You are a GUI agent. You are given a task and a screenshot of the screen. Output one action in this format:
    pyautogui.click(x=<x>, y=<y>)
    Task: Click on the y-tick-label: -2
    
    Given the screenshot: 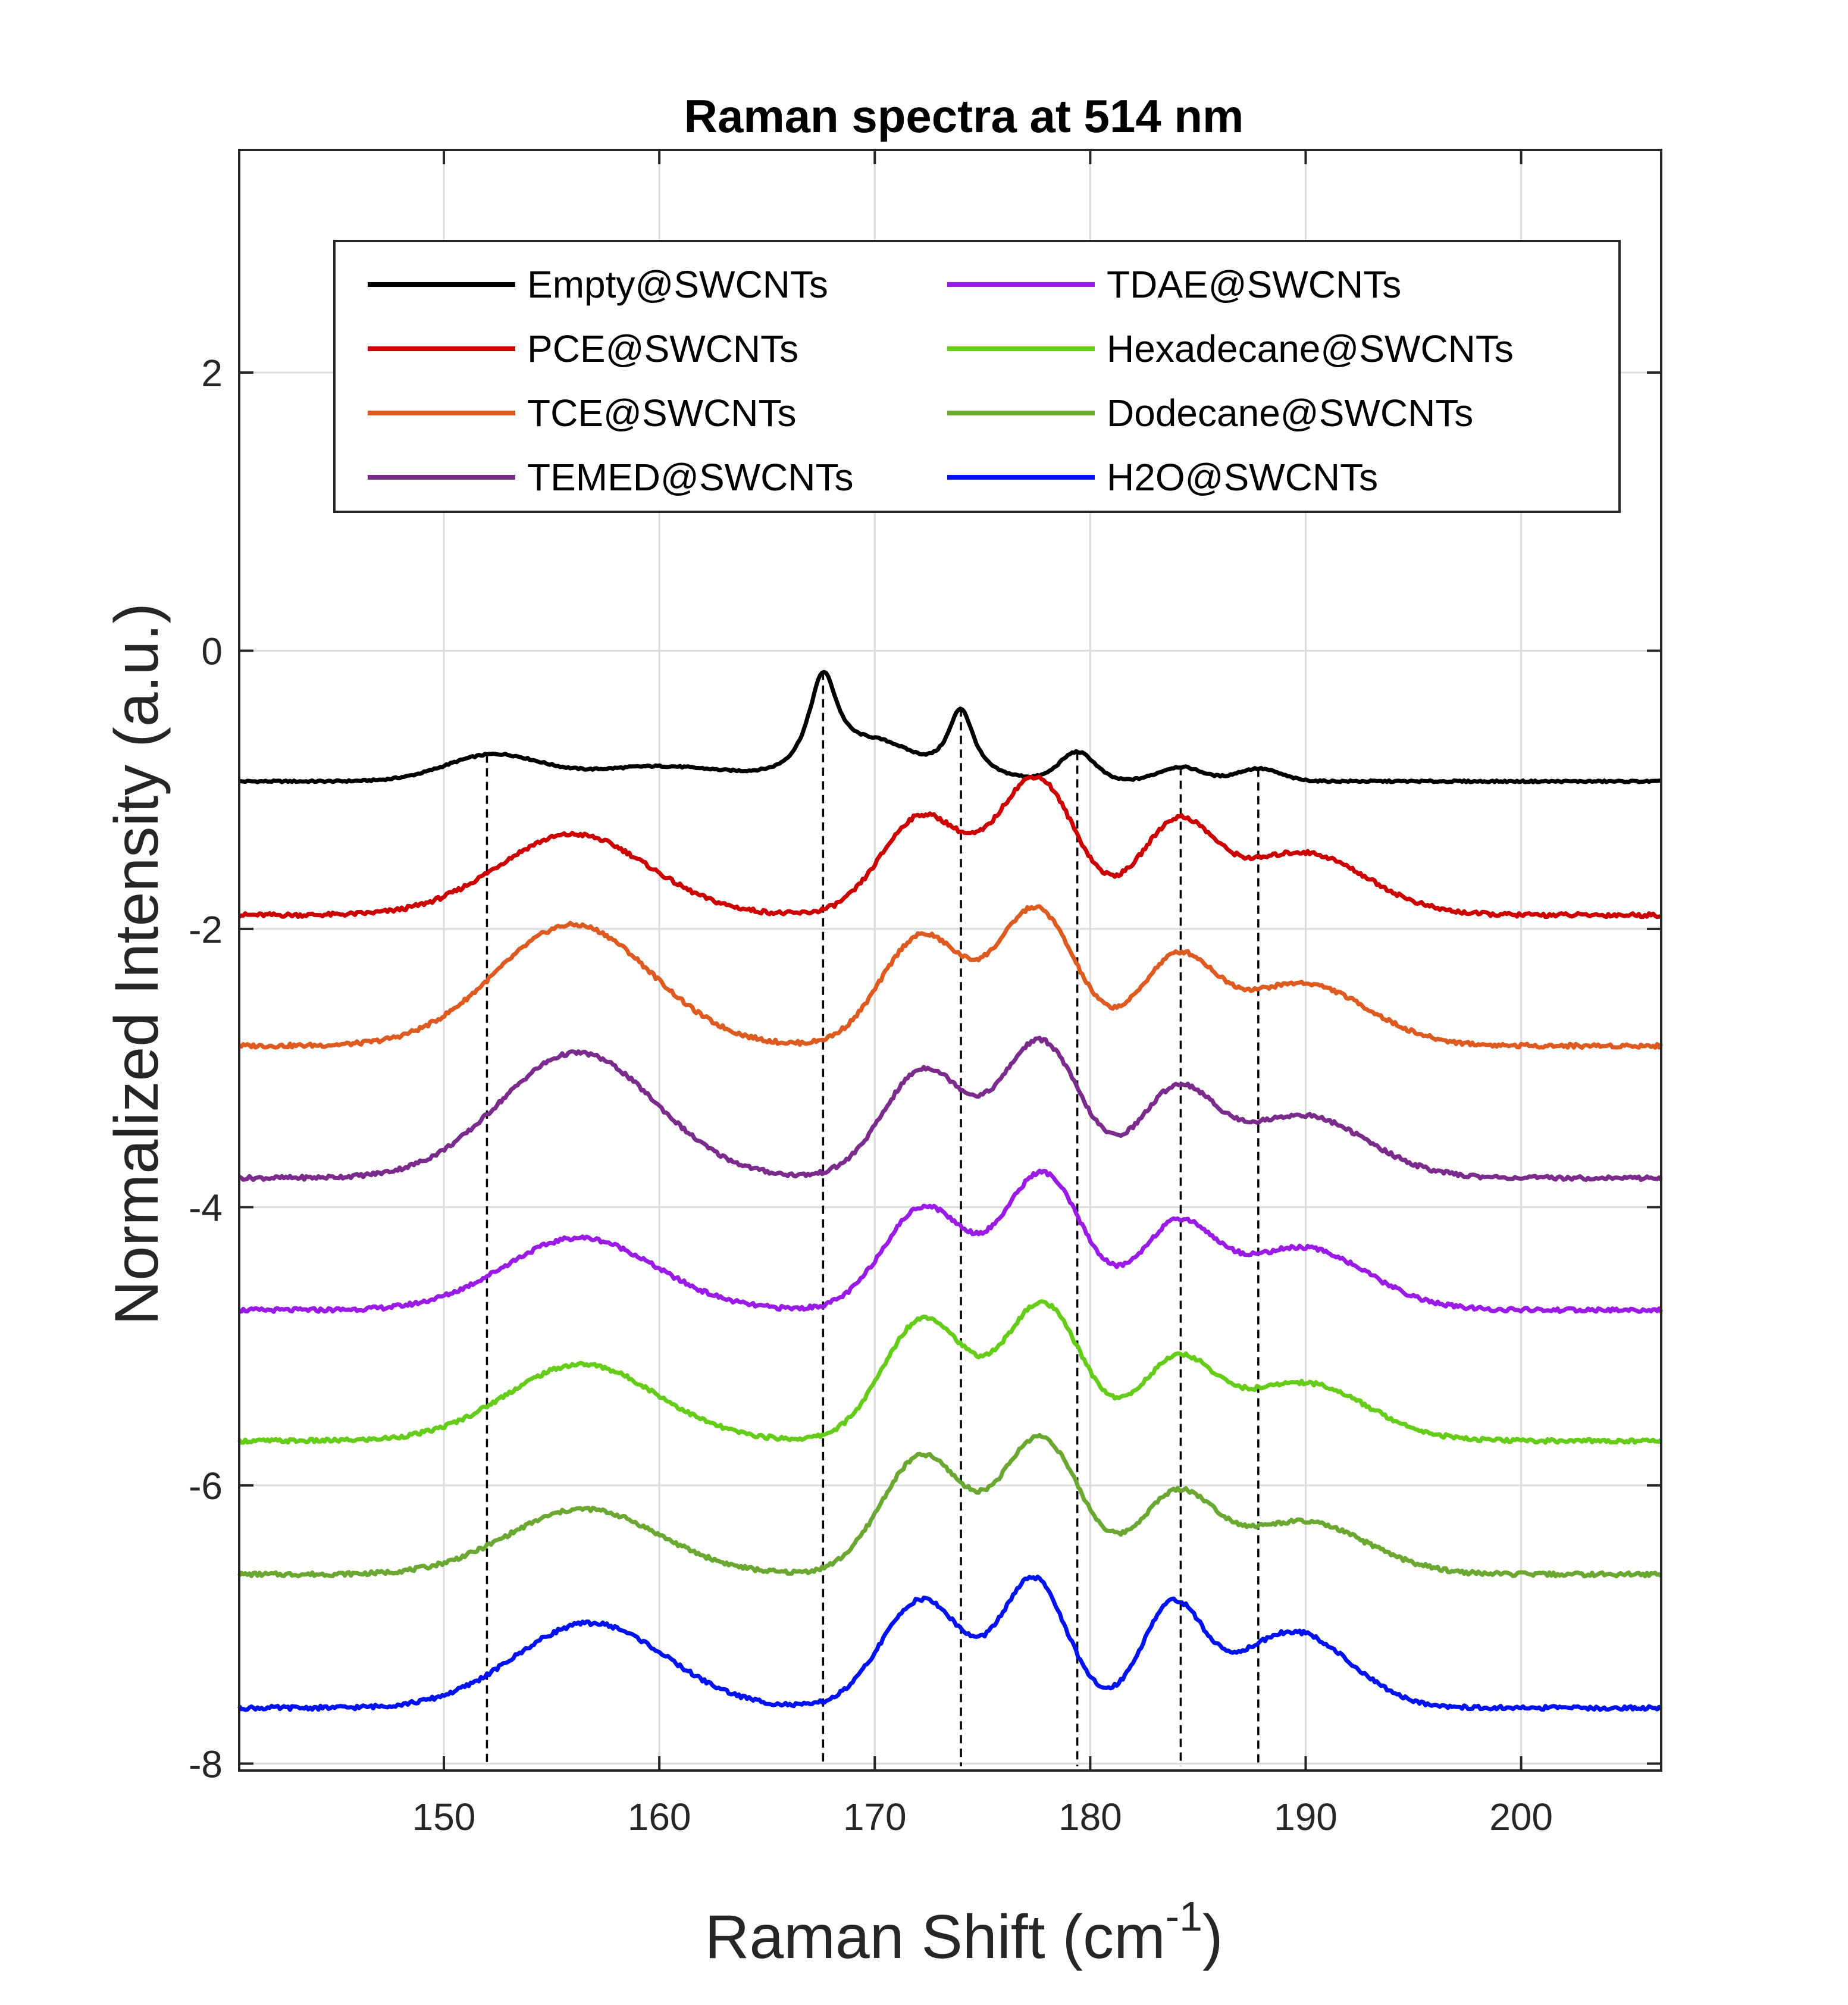 What is the action you would take?
    pyautogui.click(x=206, y=929)
    